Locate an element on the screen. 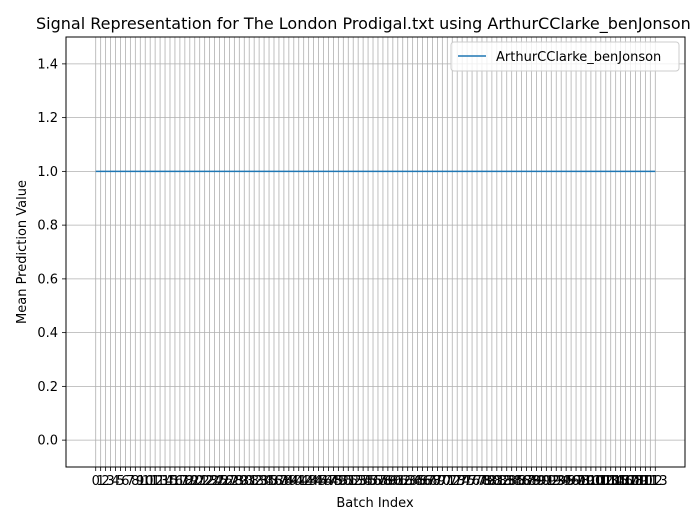 The height and width of the screenshot is (525, 700). x-tick-label: 65 is located at coordinates (417, 481).